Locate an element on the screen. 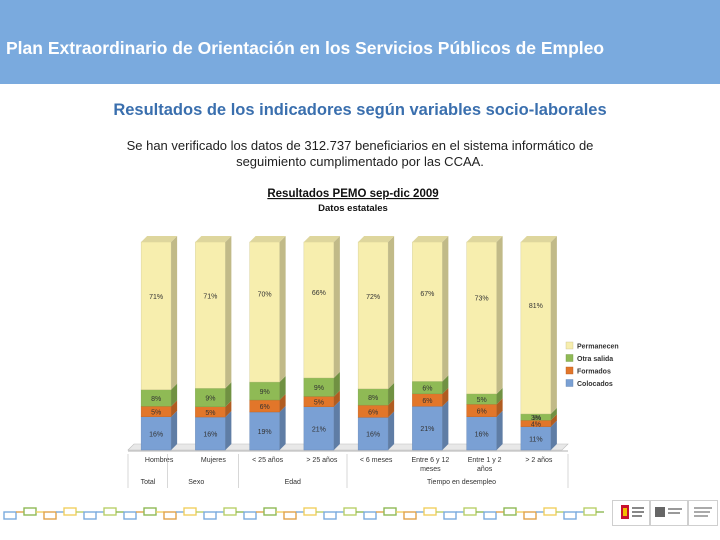 The height and width of the screenshot is (540, 720). decorative-chain-band is located at coordinates (303, 513).